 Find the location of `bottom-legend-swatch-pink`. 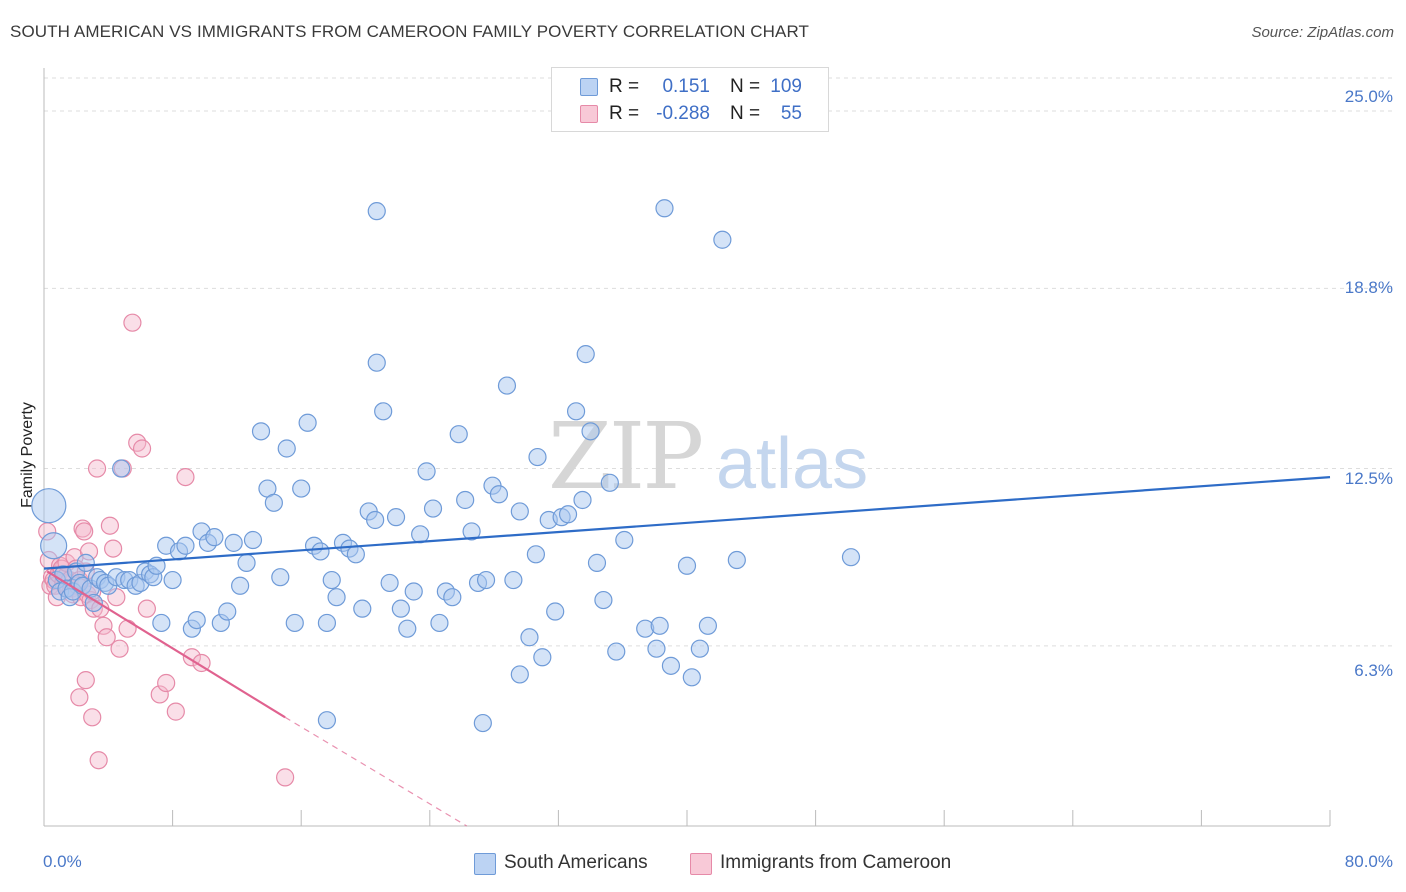

bottom-legend-swatch-pink is located at coordinates (701, 864).